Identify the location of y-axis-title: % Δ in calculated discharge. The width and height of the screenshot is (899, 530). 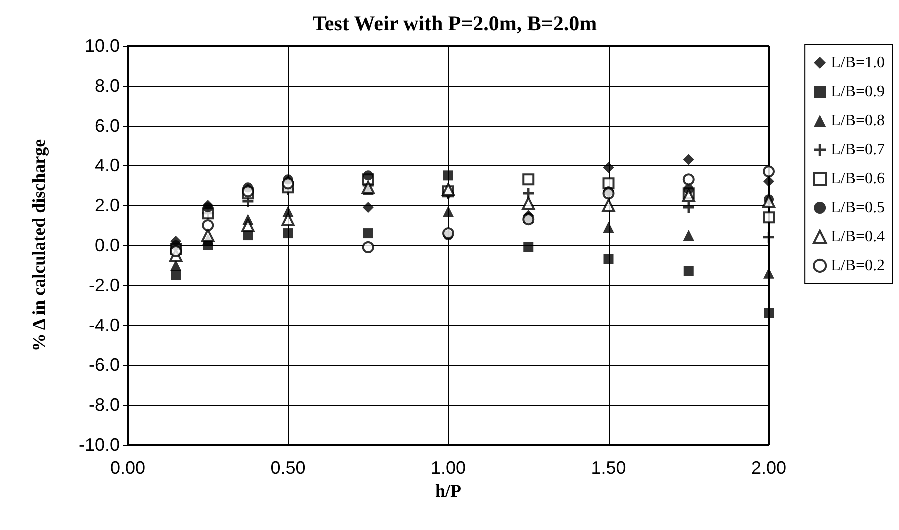
(39, 245).